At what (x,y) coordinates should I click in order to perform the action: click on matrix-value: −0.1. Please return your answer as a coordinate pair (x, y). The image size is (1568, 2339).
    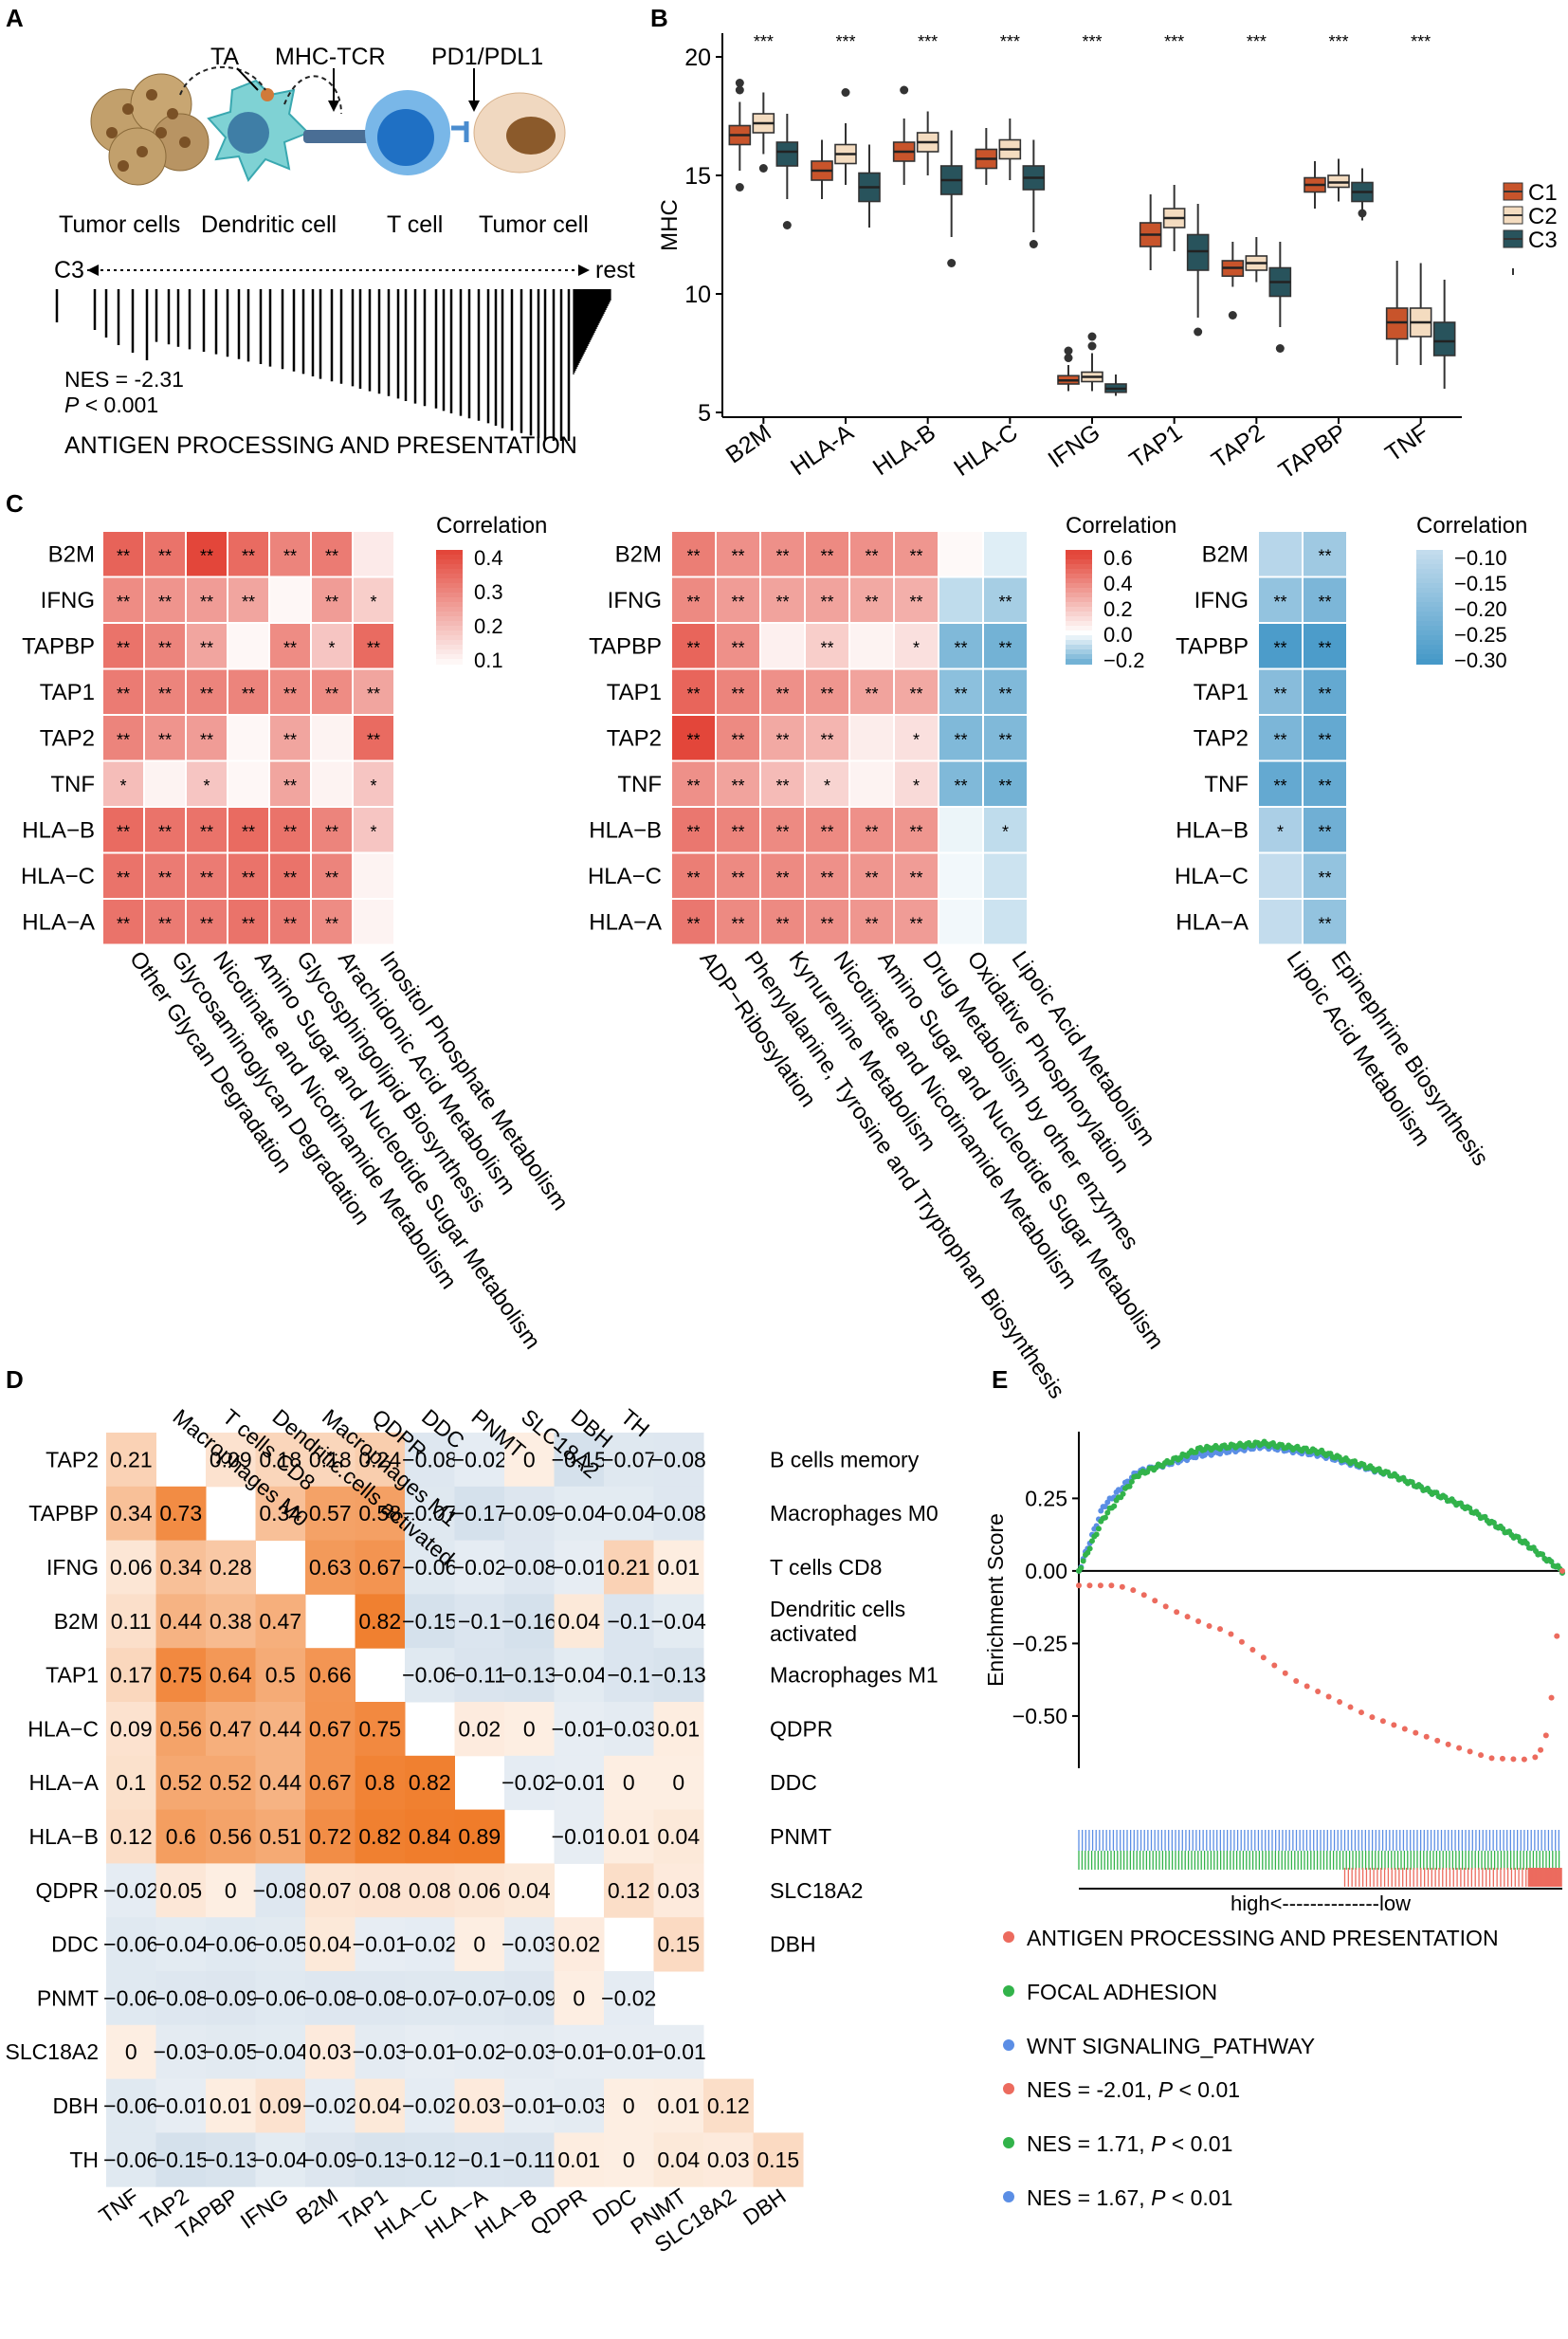
    Looking at the image, I should click on (629, 1621).